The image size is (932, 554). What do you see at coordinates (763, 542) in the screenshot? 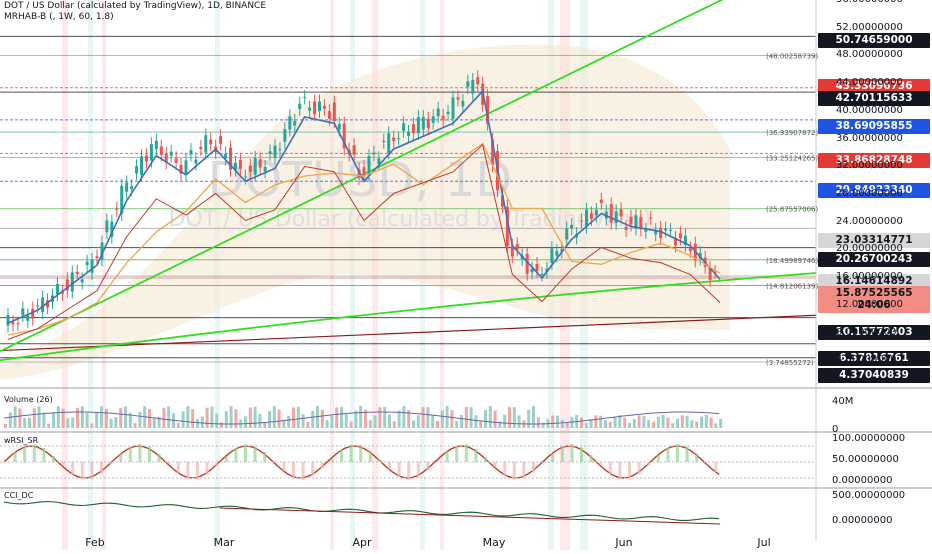
I see `x-tick-label: Jul` at bounding box center [763, 542].